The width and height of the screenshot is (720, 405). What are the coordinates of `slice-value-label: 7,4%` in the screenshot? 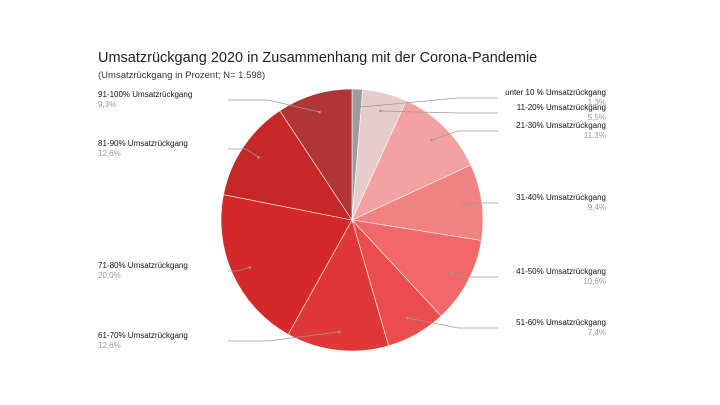 It's located at (597, 332).